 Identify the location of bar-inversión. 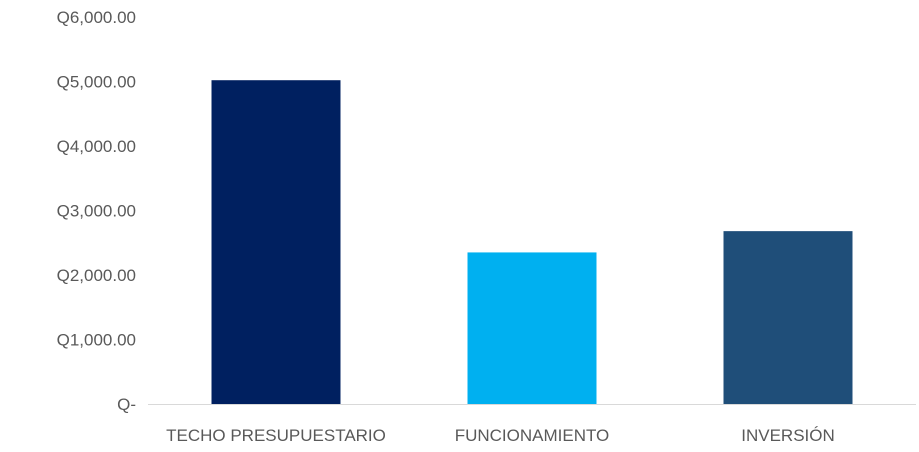
(788, 317).